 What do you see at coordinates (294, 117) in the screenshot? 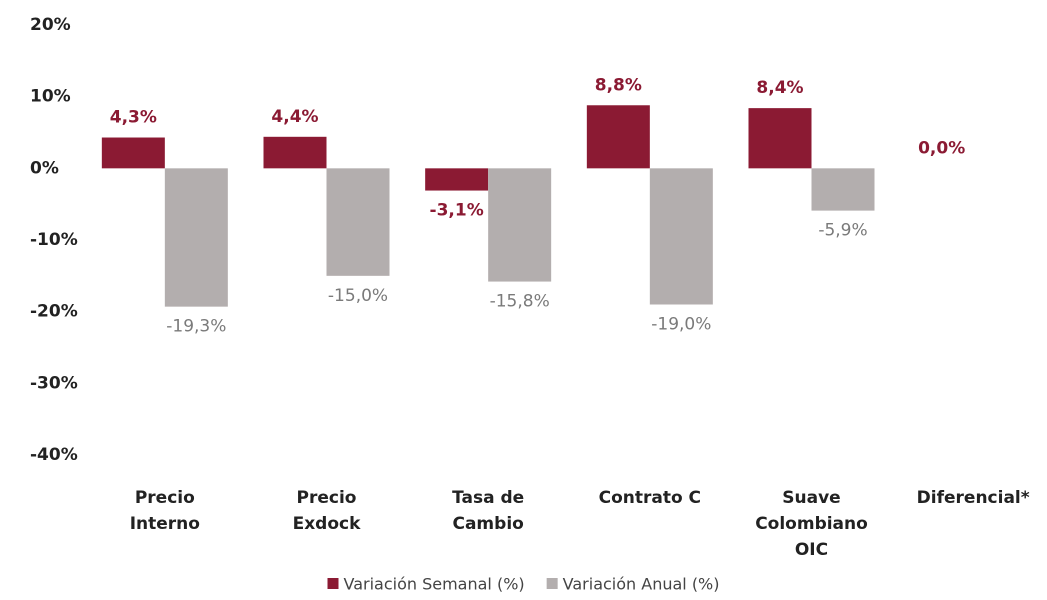
I see `value-label: 4,4%` at bounding box center [294, 117].